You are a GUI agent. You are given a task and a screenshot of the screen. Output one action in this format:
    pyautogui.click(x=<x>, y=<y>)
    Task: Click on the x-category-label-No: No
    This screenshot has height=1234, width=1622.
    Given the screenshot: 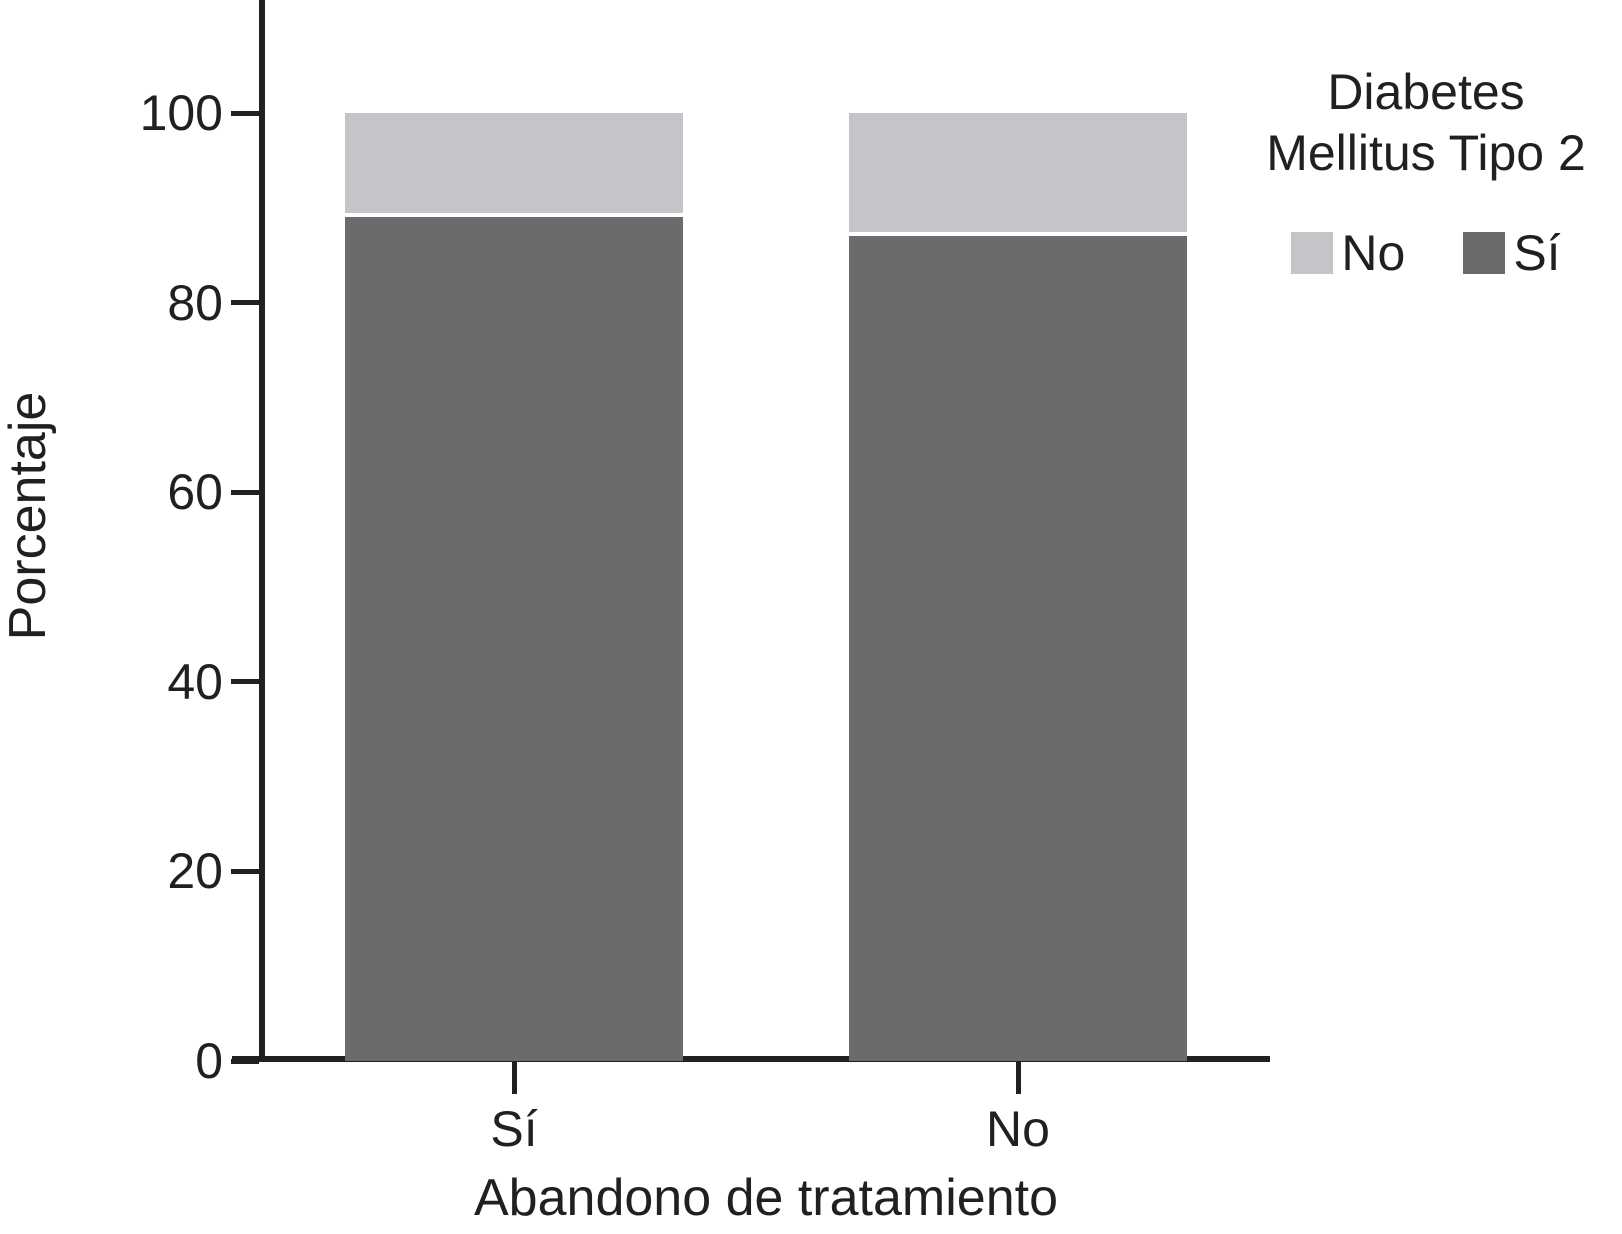 What is the action you would take?
    pyautogui.click(x=1018, y=1129)
    